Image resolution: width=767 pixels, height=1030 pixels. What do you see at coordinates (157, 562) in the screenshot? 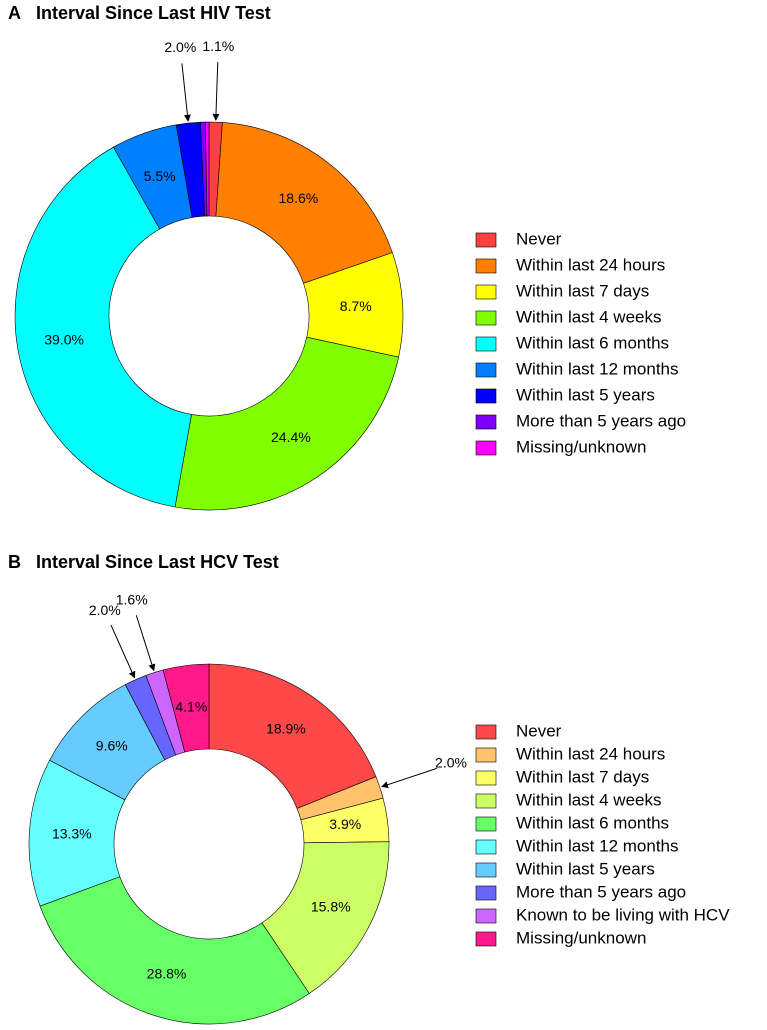
I see `chart-title: Interval Since Last HCV Test` at bounding box center [157, 562].